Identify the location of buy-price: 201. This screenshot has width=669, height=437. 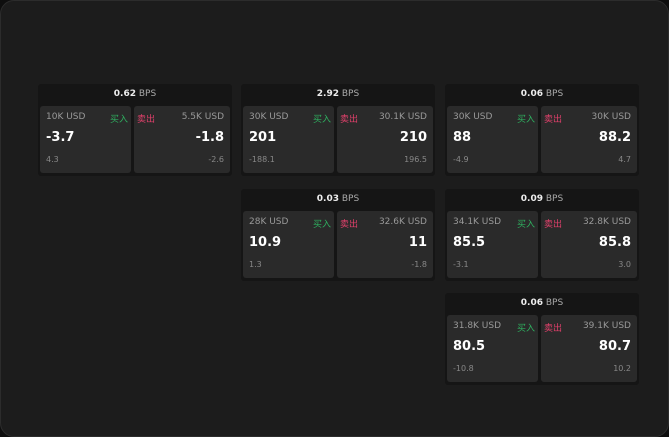
(263, 137).